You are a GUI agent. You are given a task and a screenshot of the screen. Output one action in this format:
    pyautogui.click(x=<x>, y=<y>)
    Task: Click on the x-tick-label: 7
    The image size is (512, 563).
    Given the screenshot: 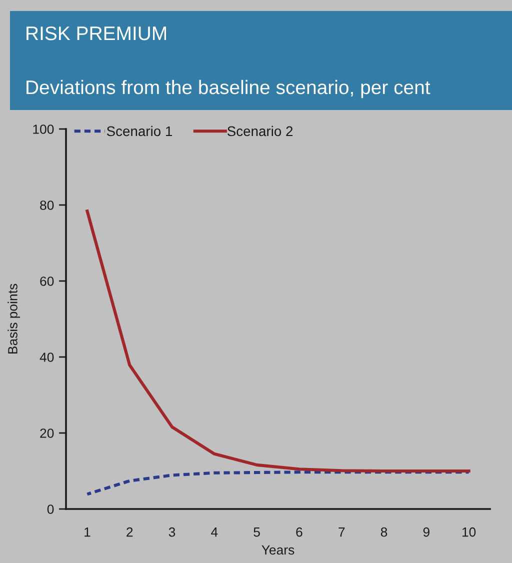 What is the action you would take?
    pyautogui.click(x=341, y=532)
    